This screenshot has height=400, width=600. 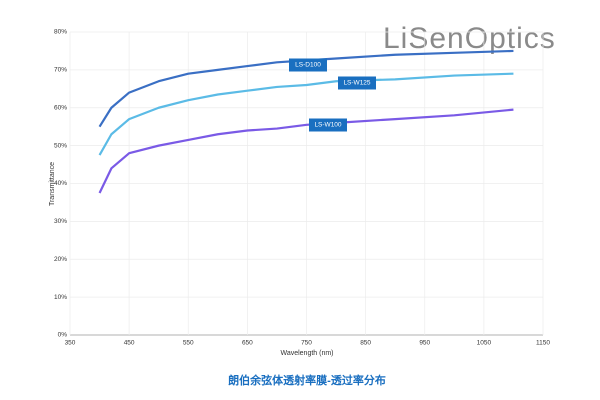 What do you see at coordinates (70, 343) in the screenshot?
I see `x-tick-label: 350` at bounding box center [70, 343].